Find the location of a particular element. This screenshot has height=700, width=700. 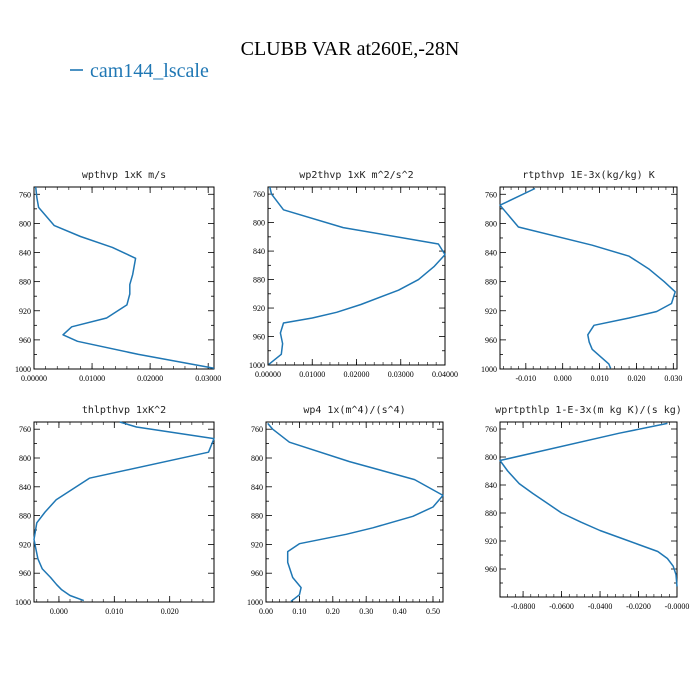

x-tick-label: -0.0600 is located at coordinates (561, 606).